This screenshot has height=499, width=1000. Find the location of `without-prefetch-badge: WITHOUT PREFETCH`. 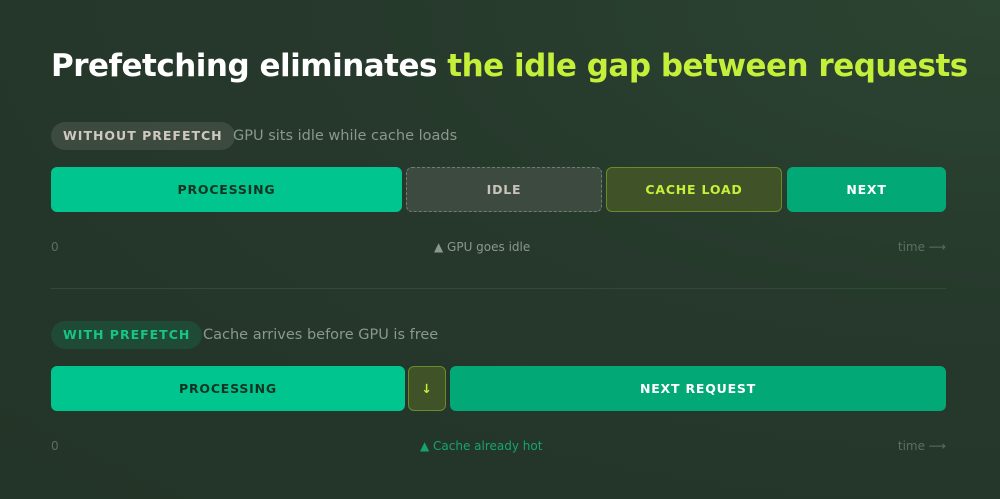

without-prefetch-badge: WITHOUT PREFETCH is located at coordinates (143, 136).